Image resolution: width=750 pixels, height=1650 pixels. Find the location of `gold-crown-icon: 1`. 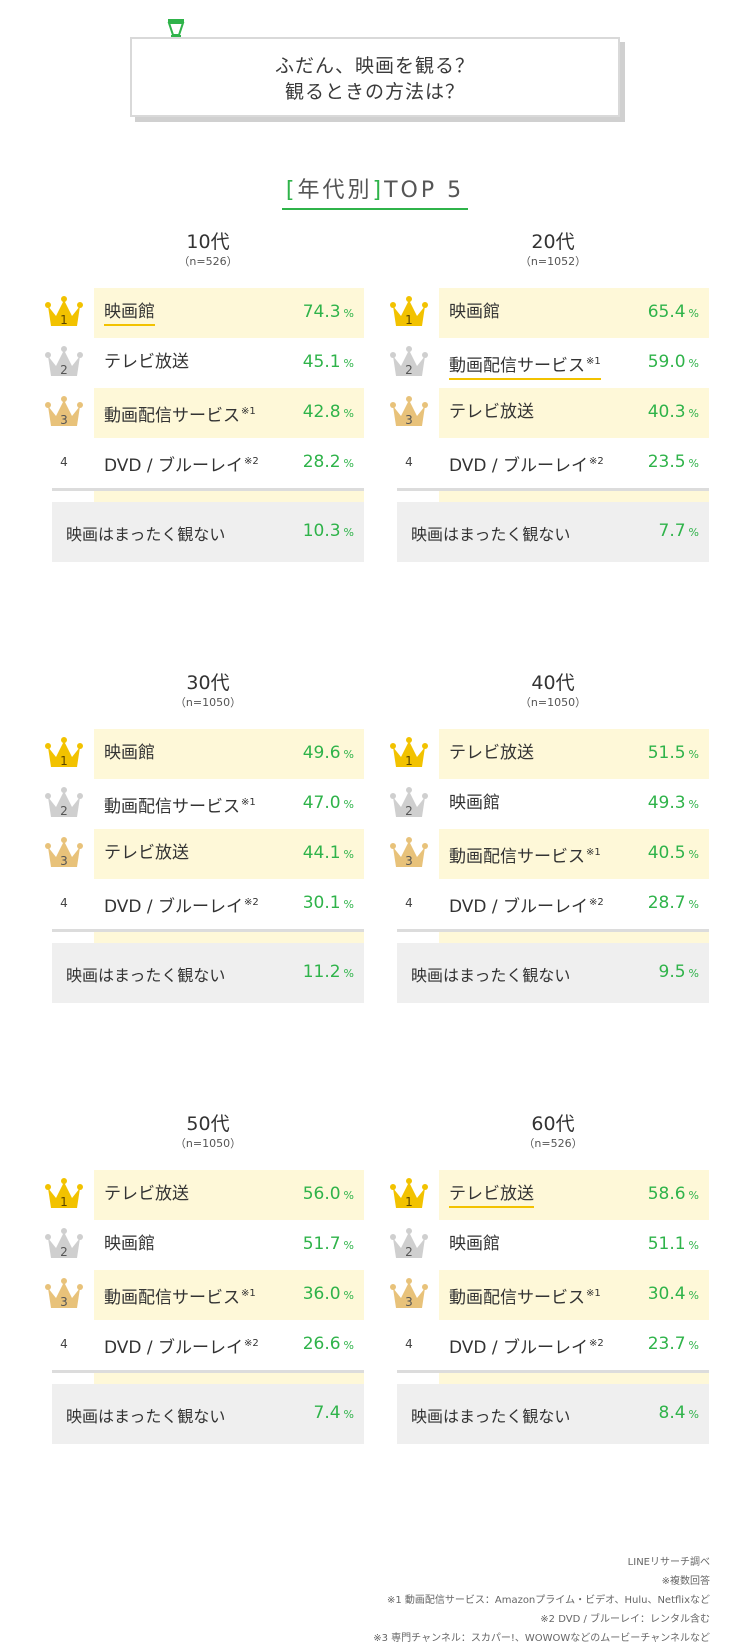

gold-crown-icon: 1 is located at coordinates (64, 754).